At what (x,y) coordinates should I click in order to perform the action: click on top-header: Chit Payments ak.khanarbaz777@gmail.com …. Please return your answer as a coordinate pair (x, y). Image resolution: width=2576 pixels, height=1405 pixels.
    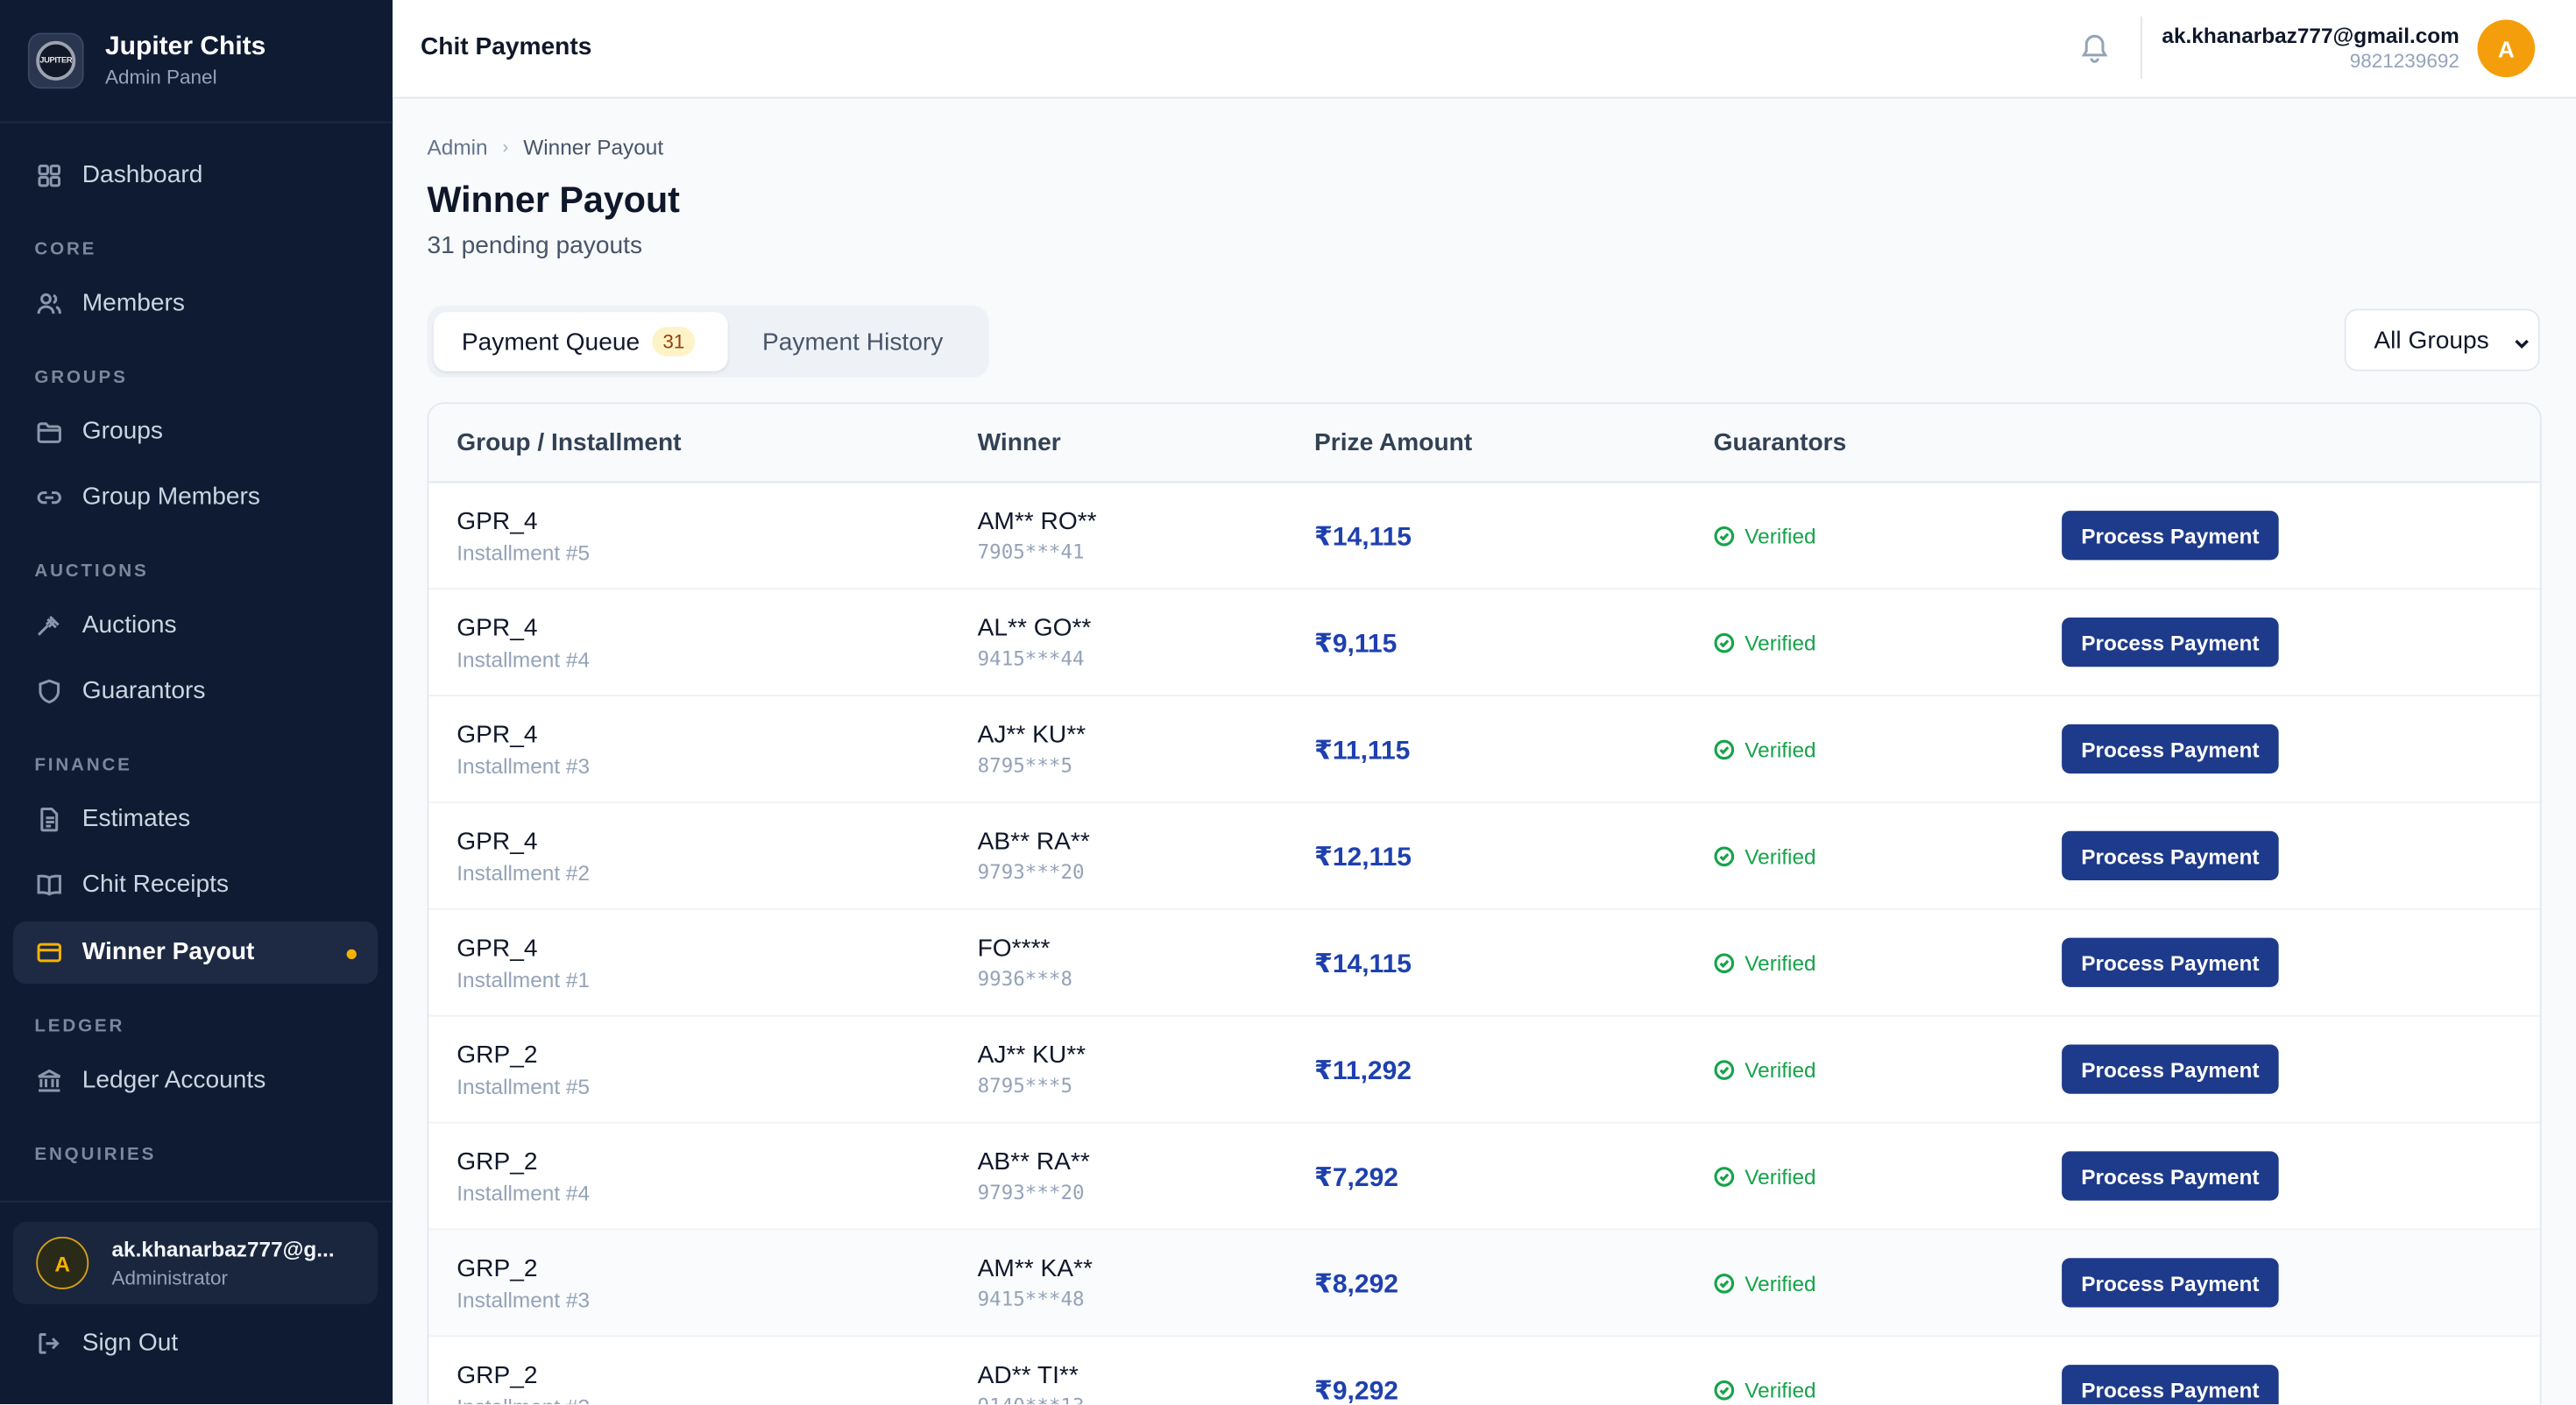
    Looking at the image, I should click on (1484, 50).